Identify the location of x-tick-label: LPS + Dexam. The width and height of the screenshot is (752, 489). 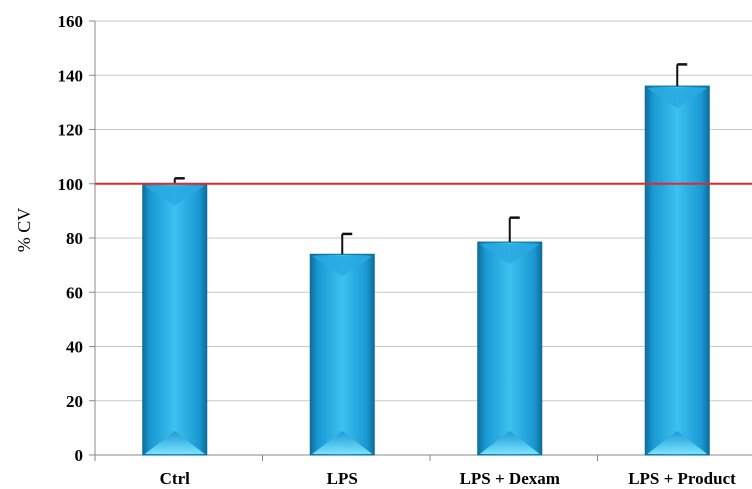
(510, 478).